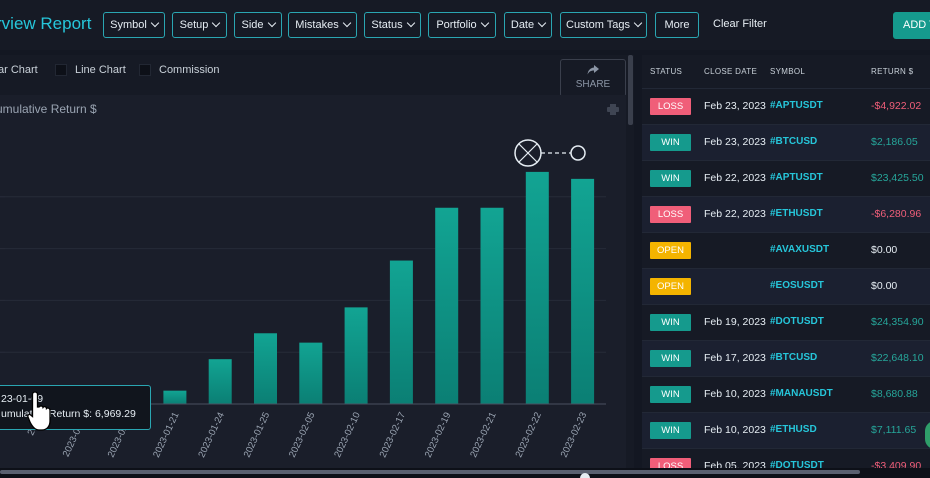  Describe the element at coordinates (258, 25) in the screenshot. I see `filter-side-button: Side` at that location.